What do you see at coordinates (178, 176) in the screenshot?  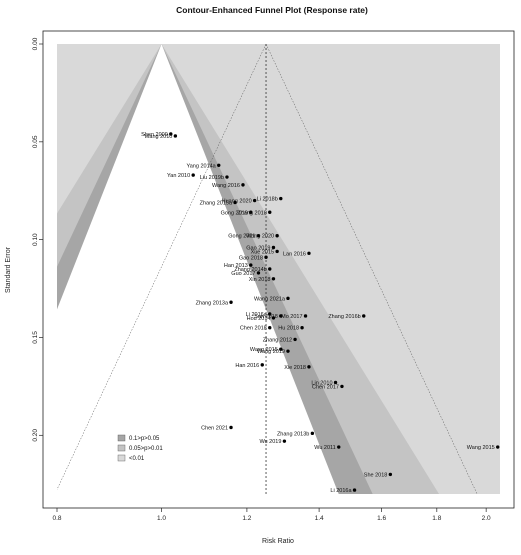 I see `study-label: Yan 2010` at bounding box center [178, 176].